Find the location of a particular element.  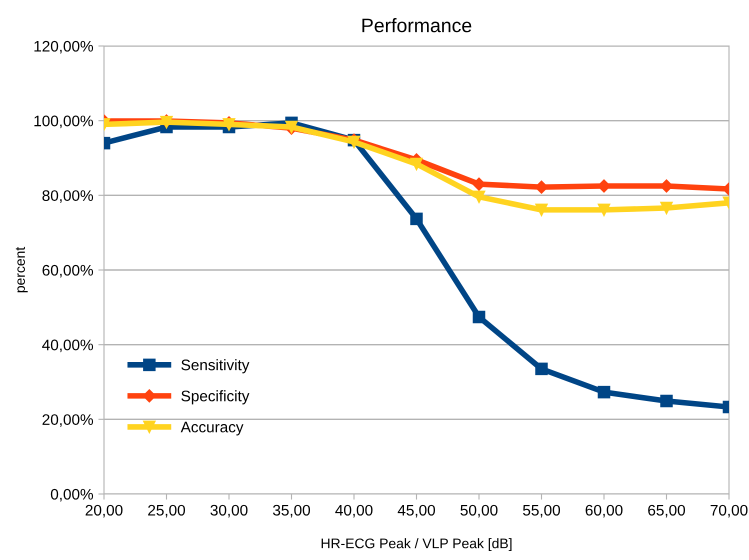

x-tick-label: 50,00 is located at coordinates (479, 511).